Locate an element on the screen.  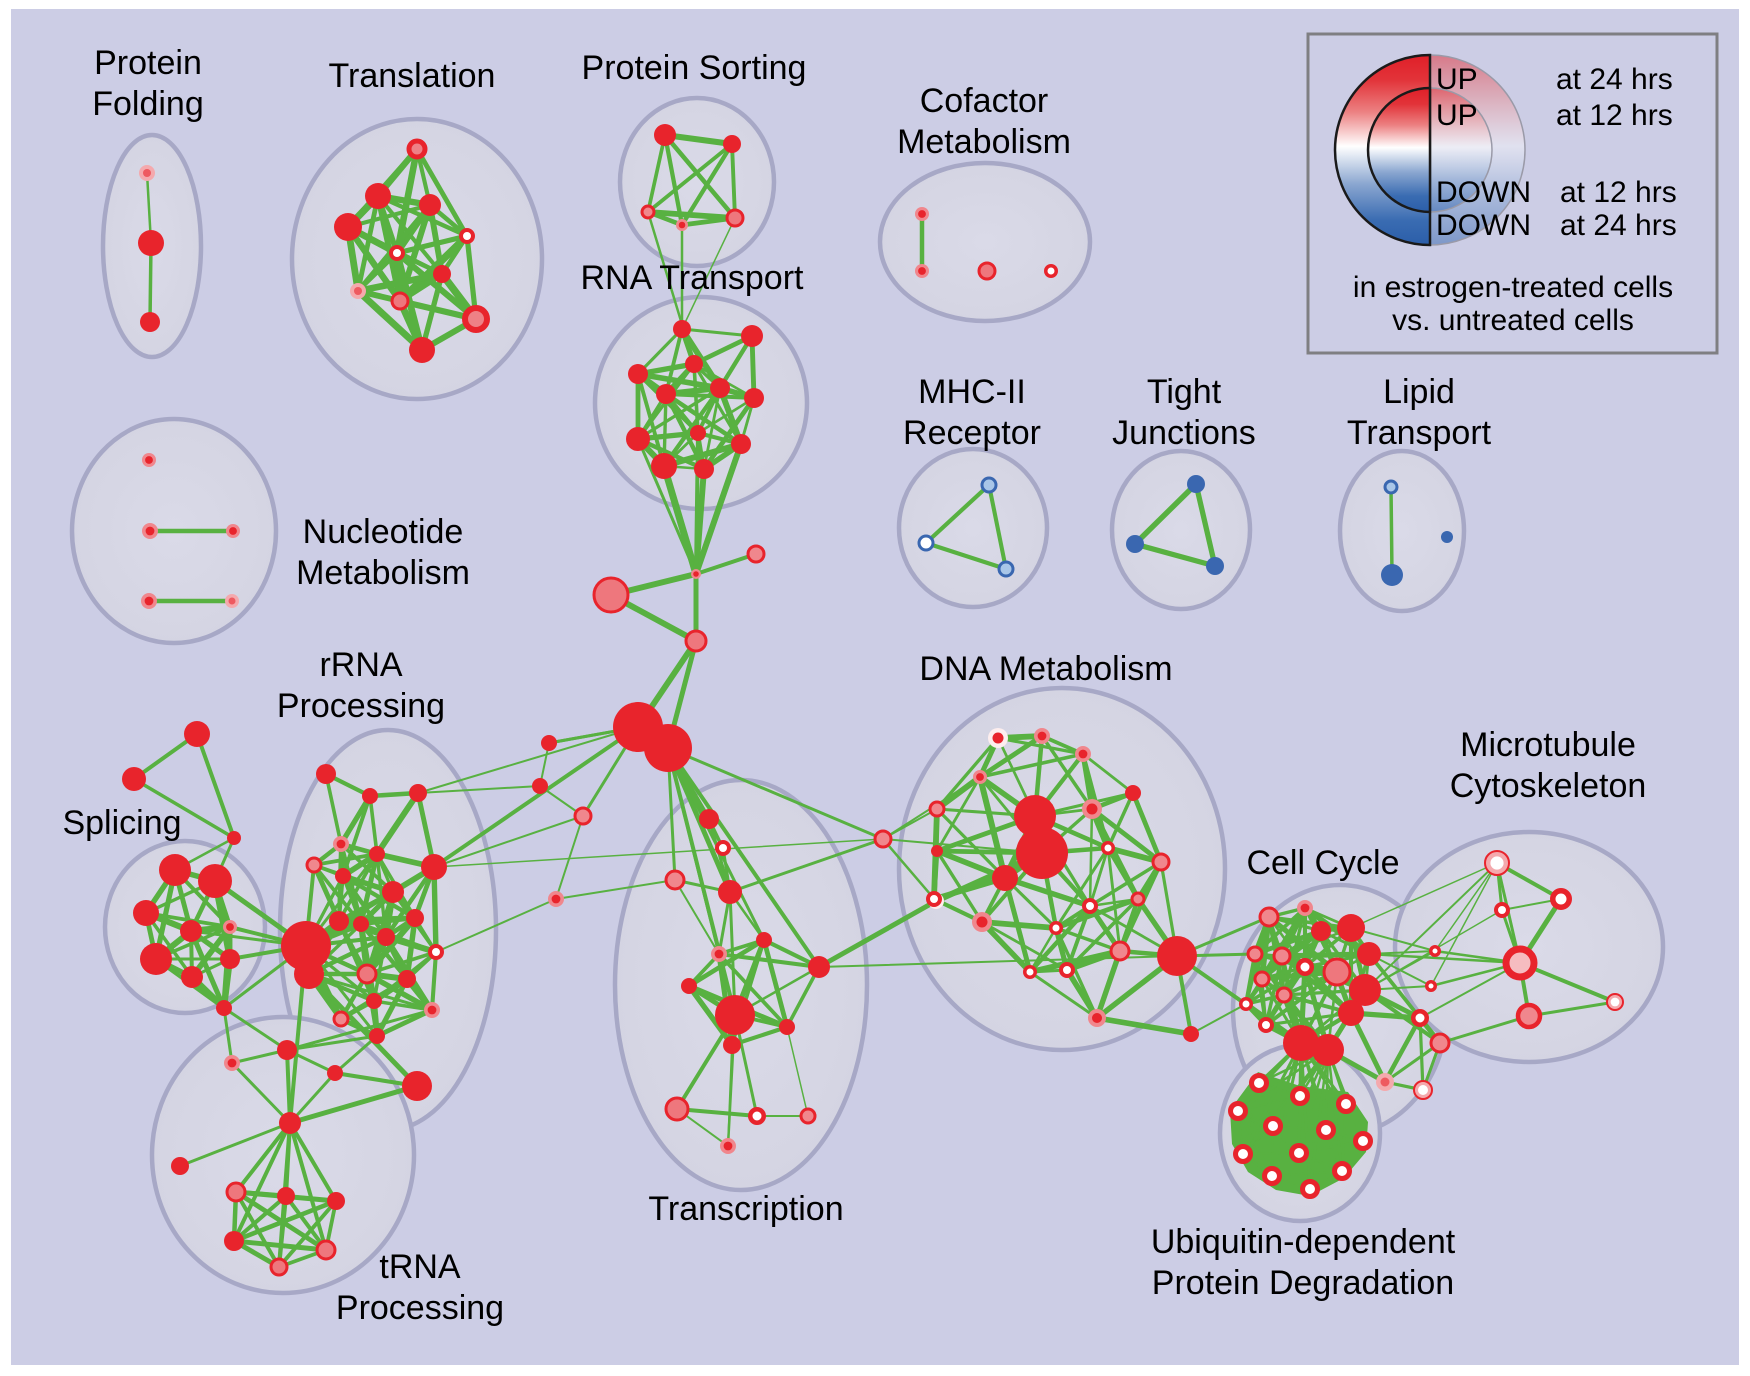
svg-text: Cell Cycle is located at coordinates (1322, 863).